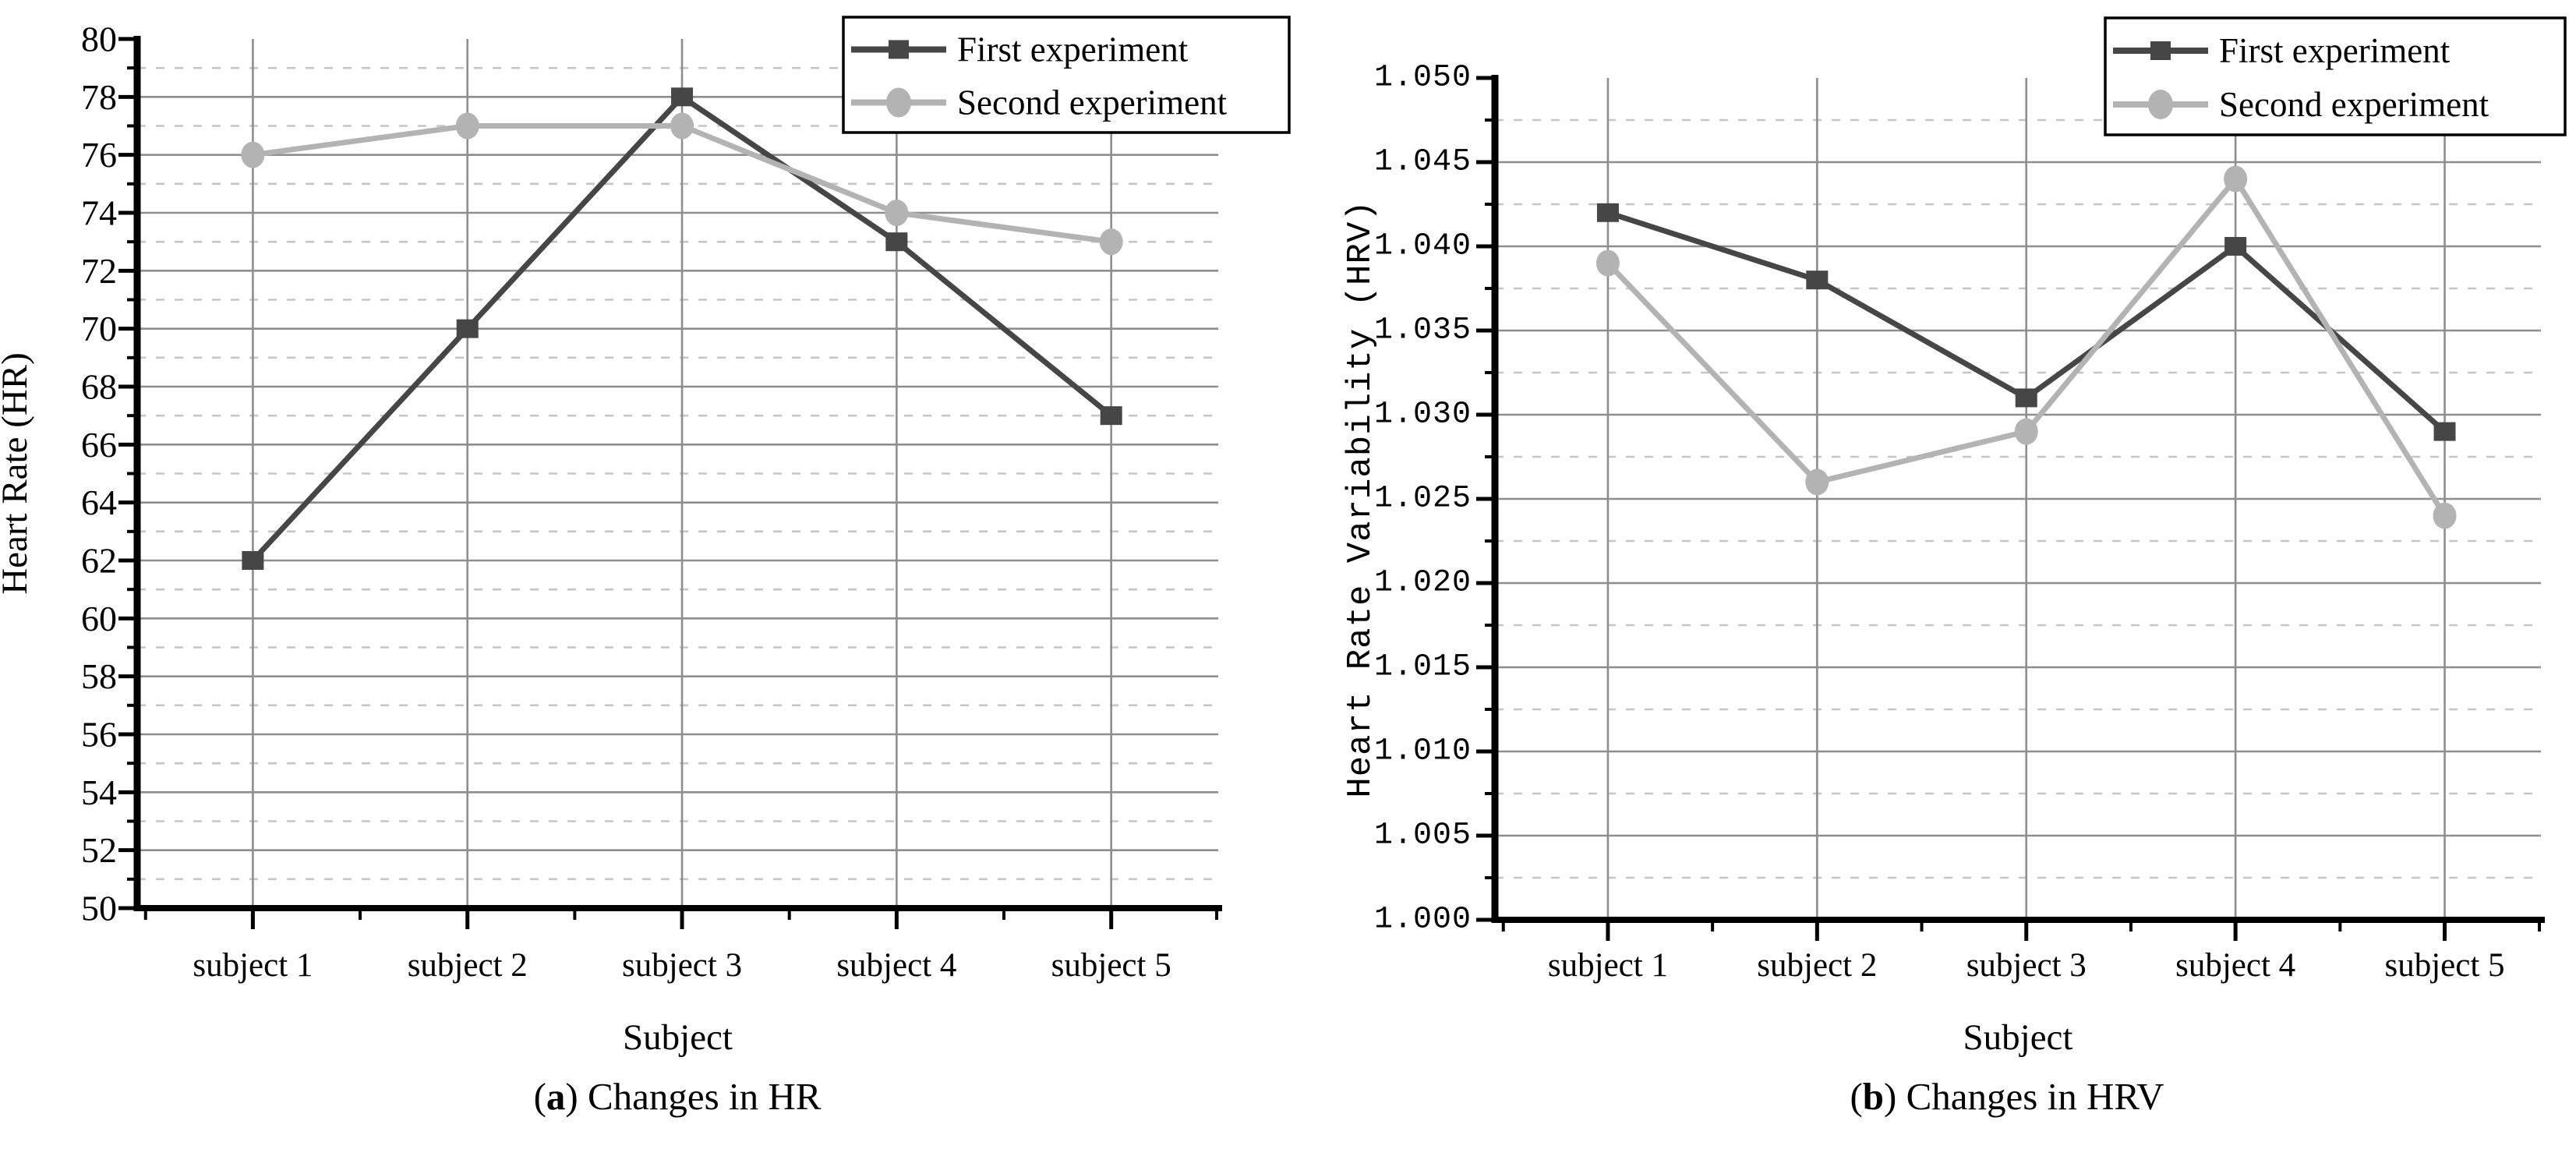 The image size is (2576, 1149). I want to click on y-tick-label: 56, so click(99, 735).